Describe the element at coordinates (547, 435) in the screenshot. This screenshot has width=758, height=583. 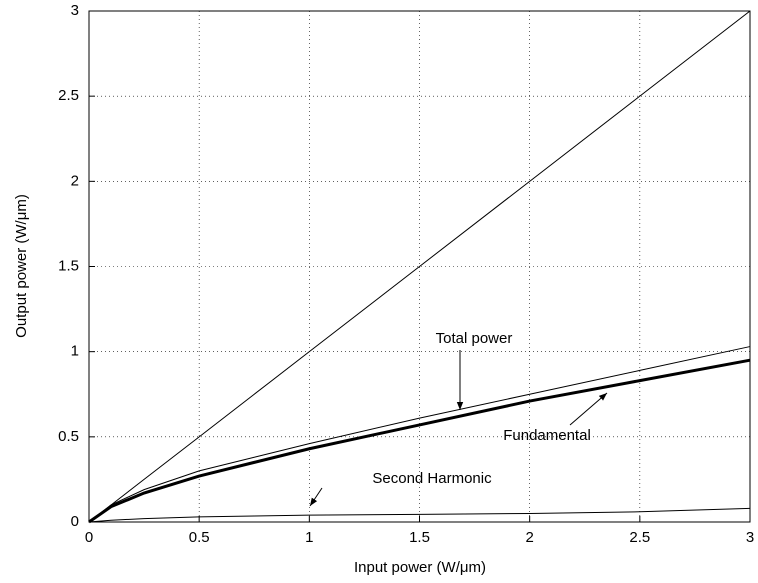
I see `annotation: Fundamental` at that location.